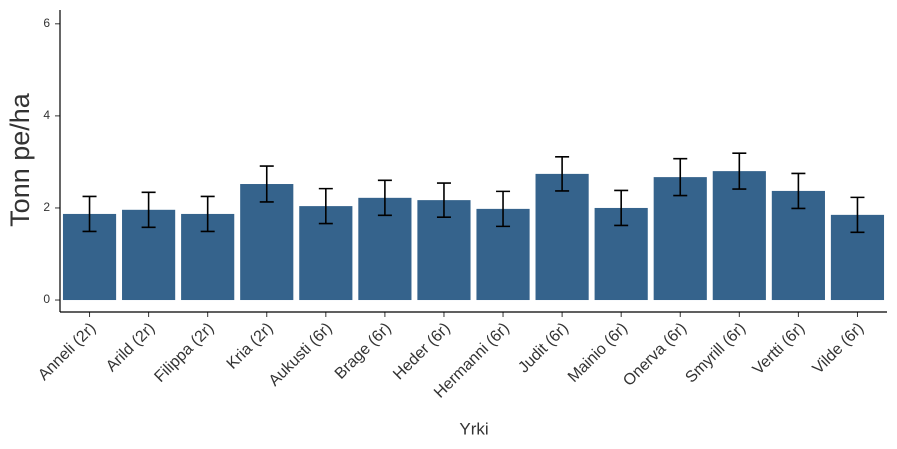 This screenshot has width=897, height=449. What do you see at coordinates (779, 349) in the screenshot?
I see `x-tick-label: Vertti (6r)` at bounding box center [779, 349].